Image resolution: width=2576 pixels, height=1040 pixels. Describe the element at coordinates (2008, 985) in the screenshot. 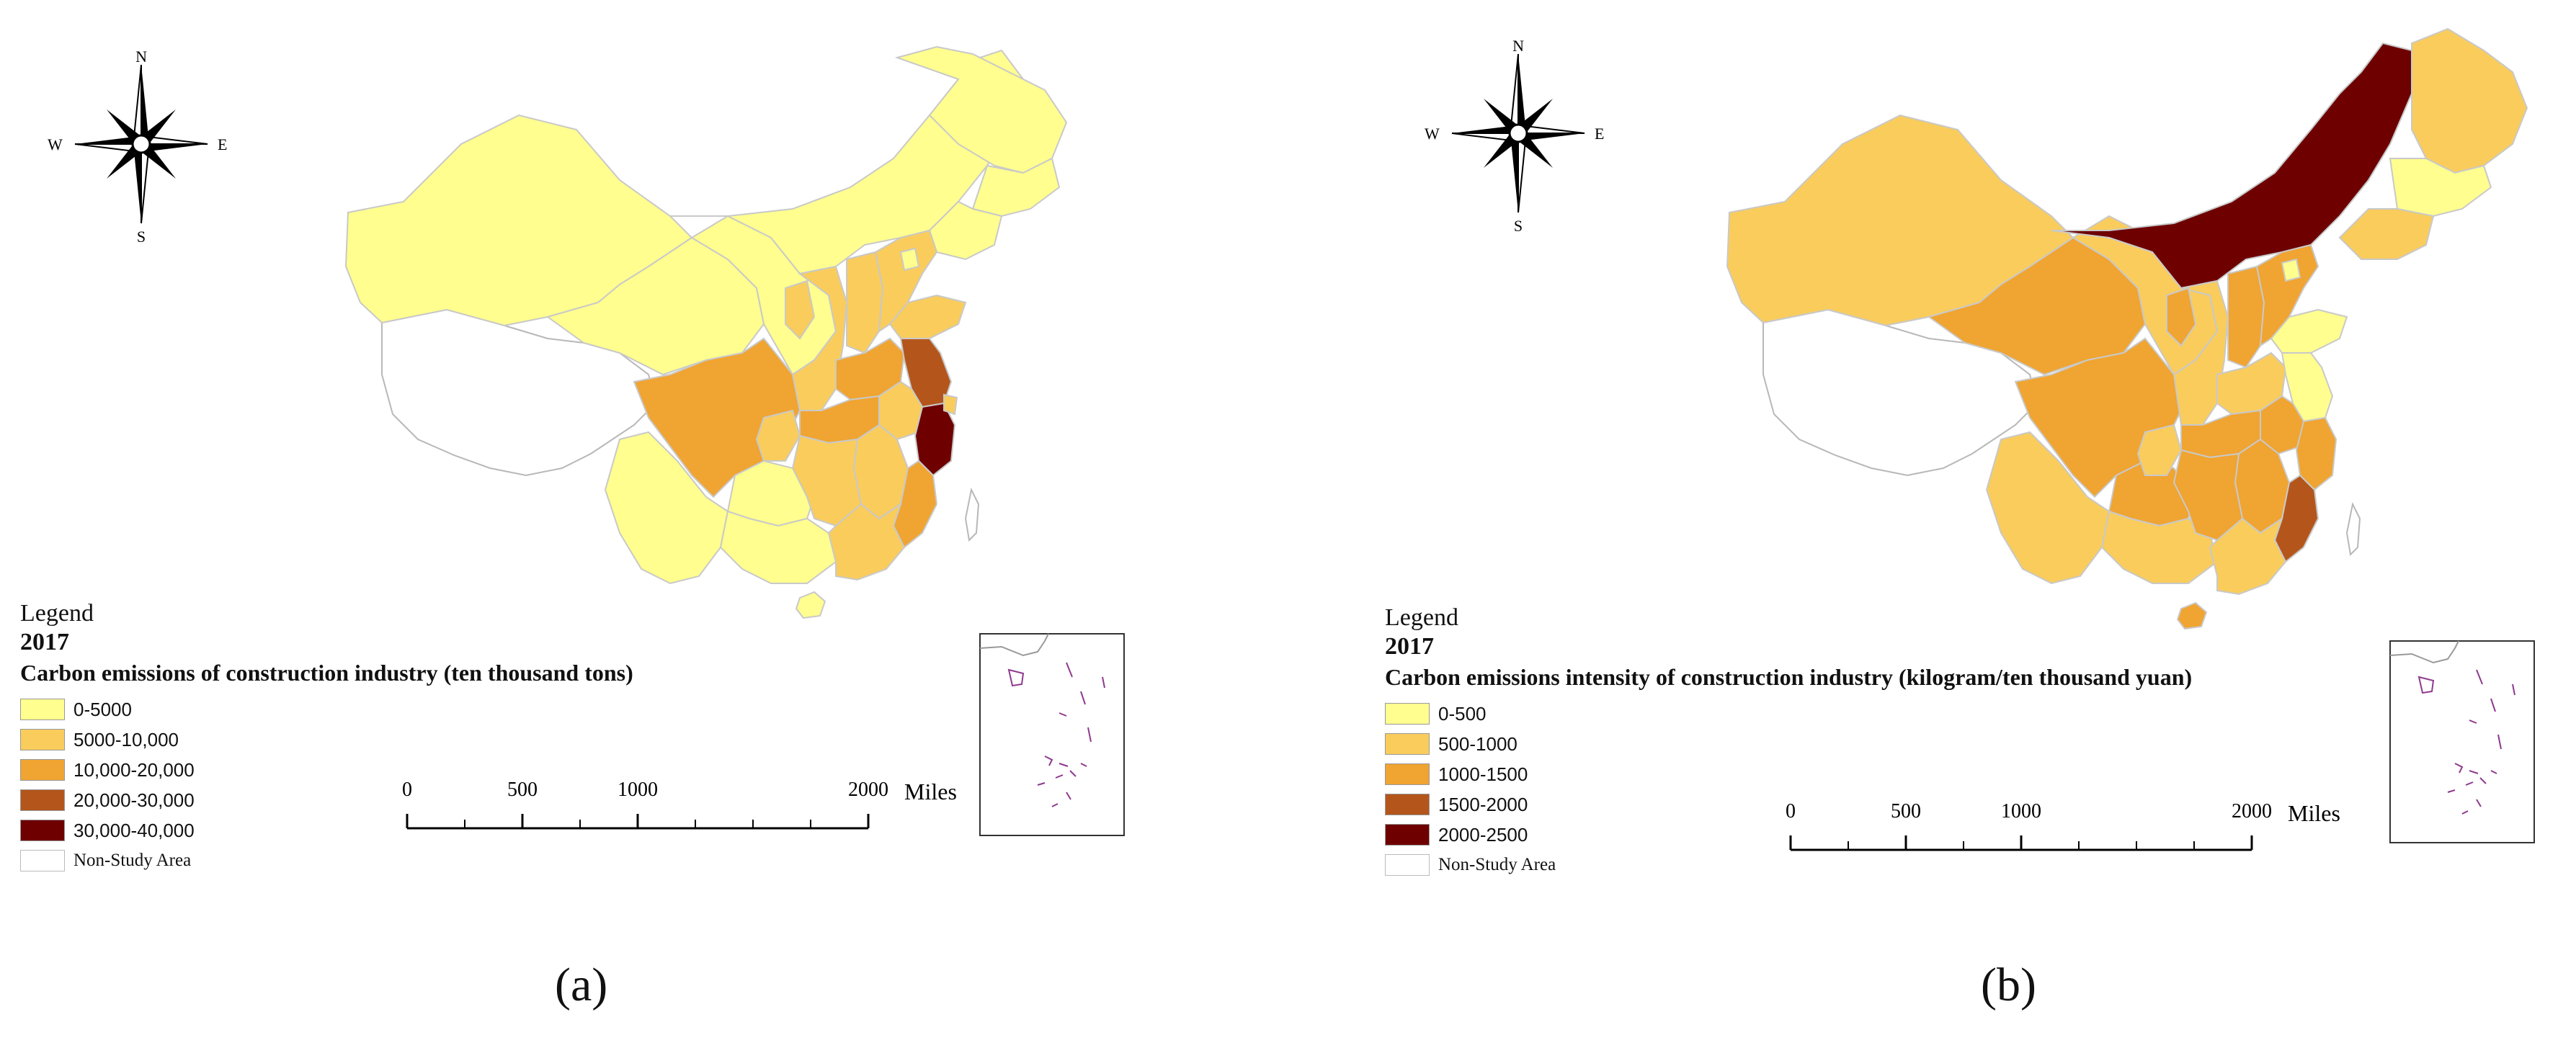

I see `panel-label-b: (b)` at that location.